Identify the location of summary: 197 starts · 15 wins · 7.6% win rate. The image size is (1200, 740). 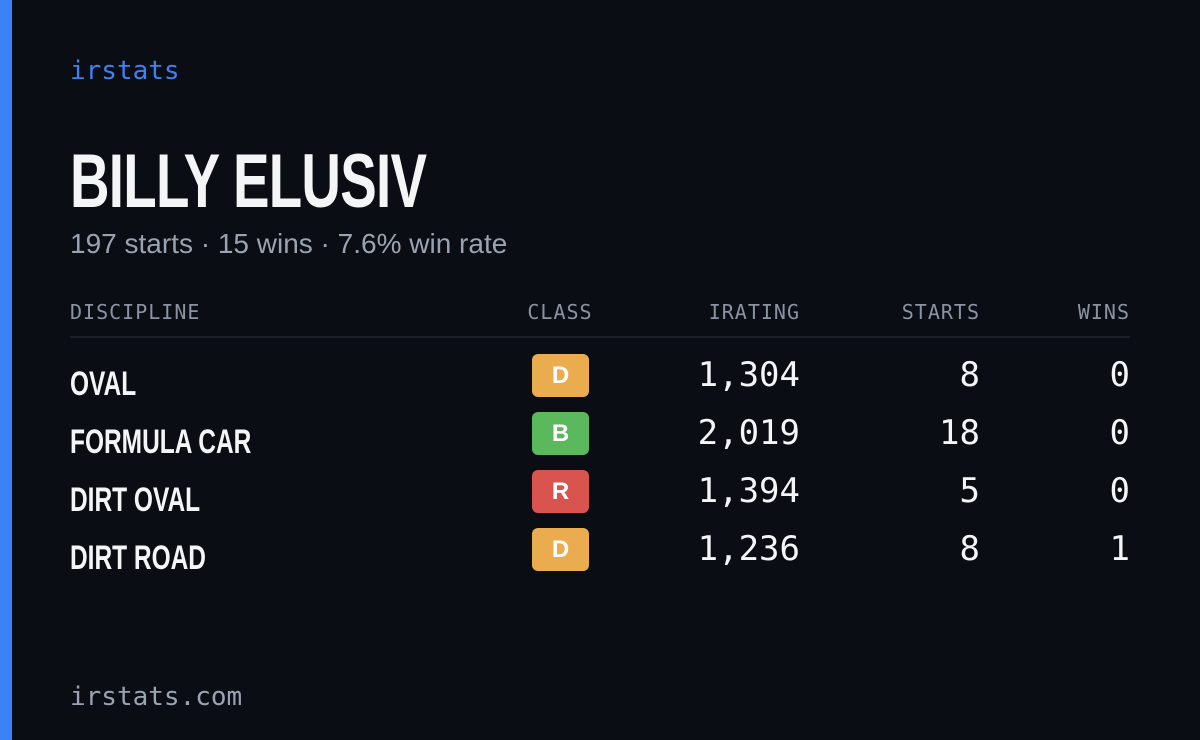
(289, 243).